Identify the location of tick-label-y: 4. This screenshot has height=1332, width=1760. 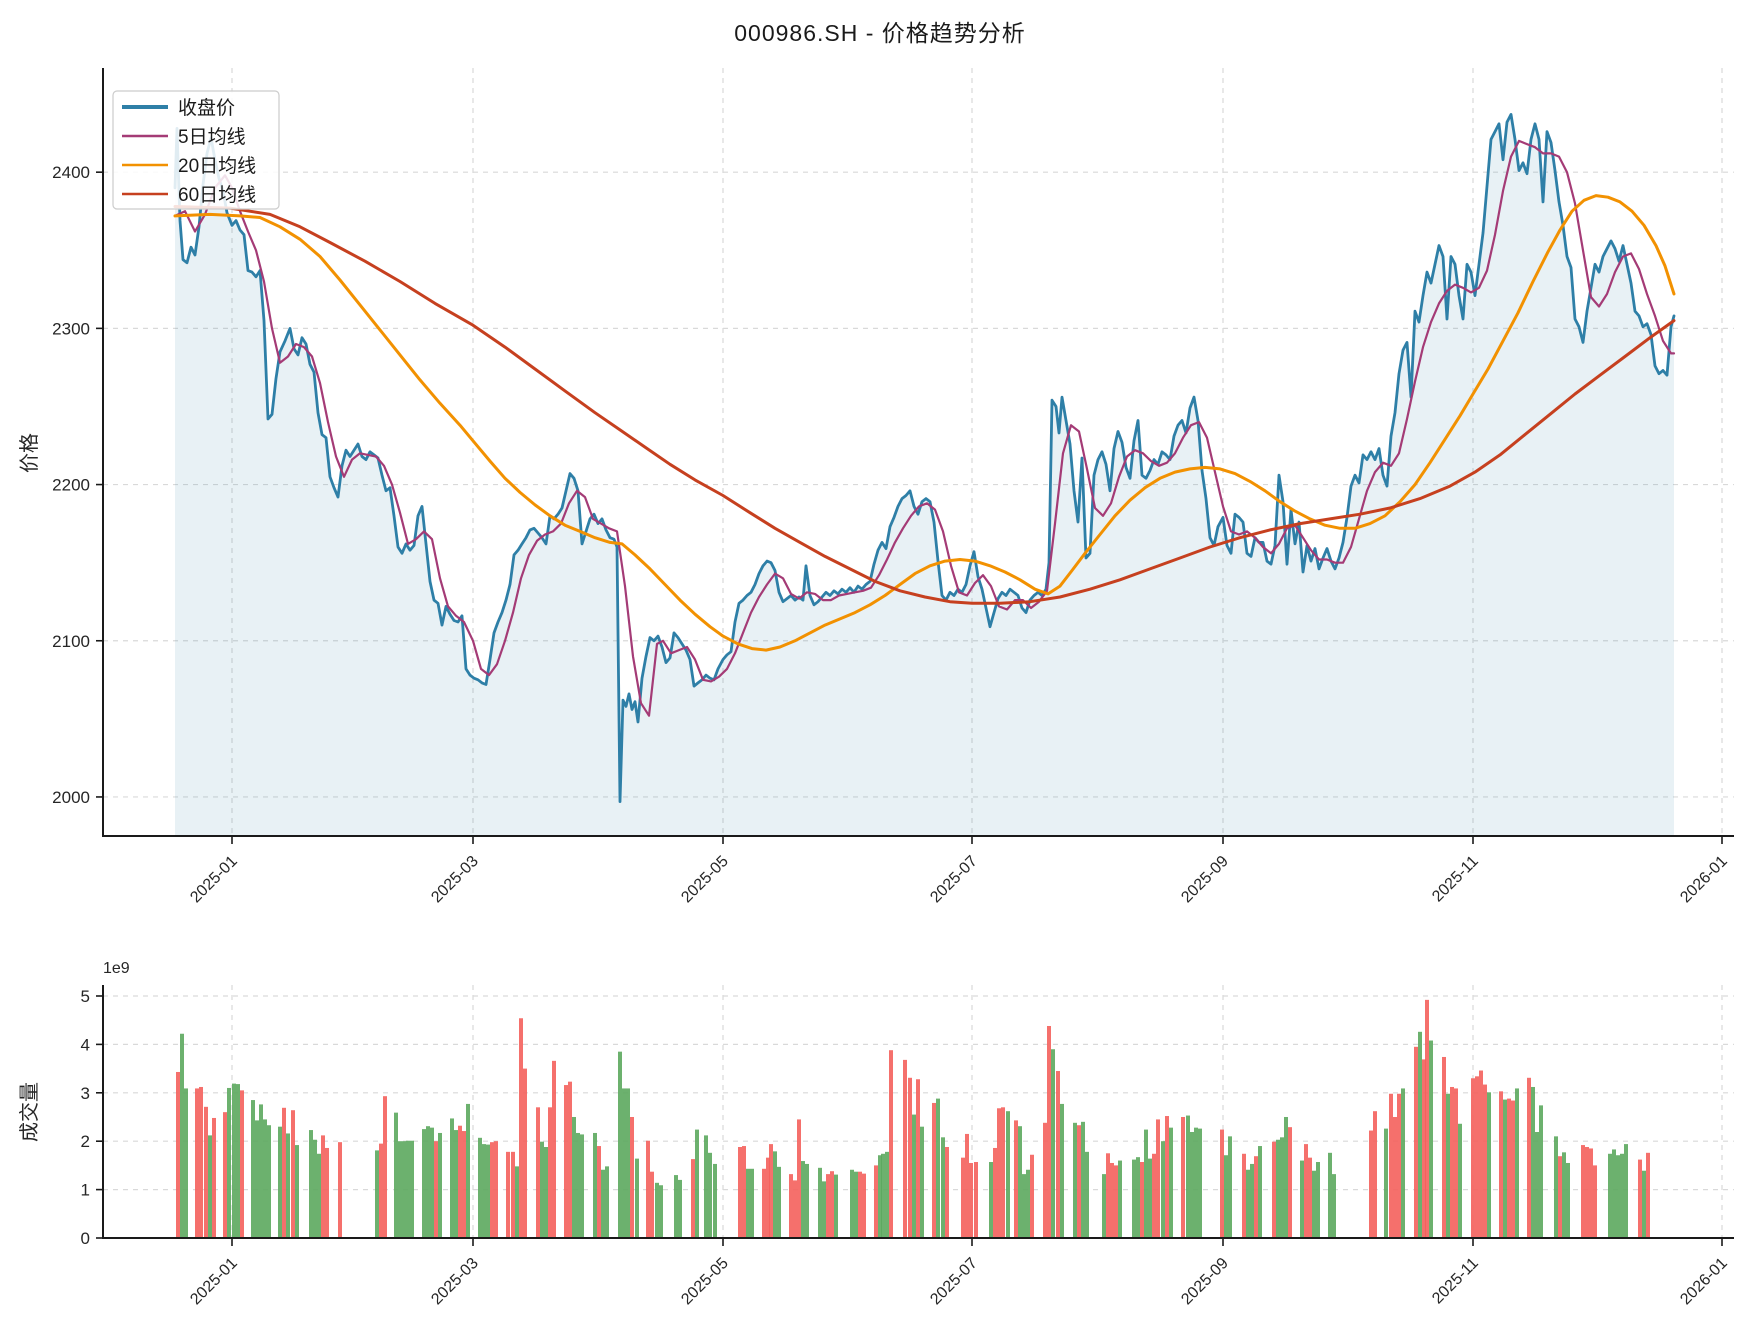
(85, 1044).